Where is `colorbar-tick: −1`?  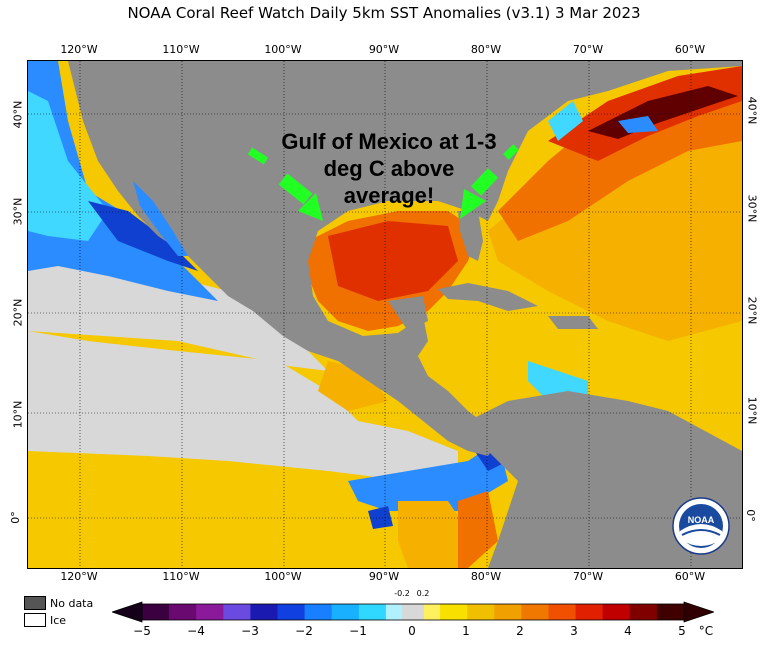 colorbar-tick: −1 is located at coordinates (358, 631).